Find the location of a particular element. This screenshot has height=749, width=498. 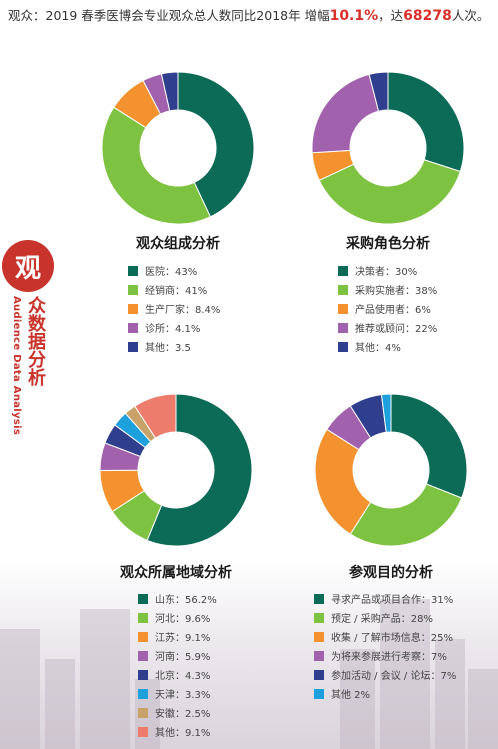

legend-item: 寻求产品或项目合作：31% is located at coordinates (385, 598).